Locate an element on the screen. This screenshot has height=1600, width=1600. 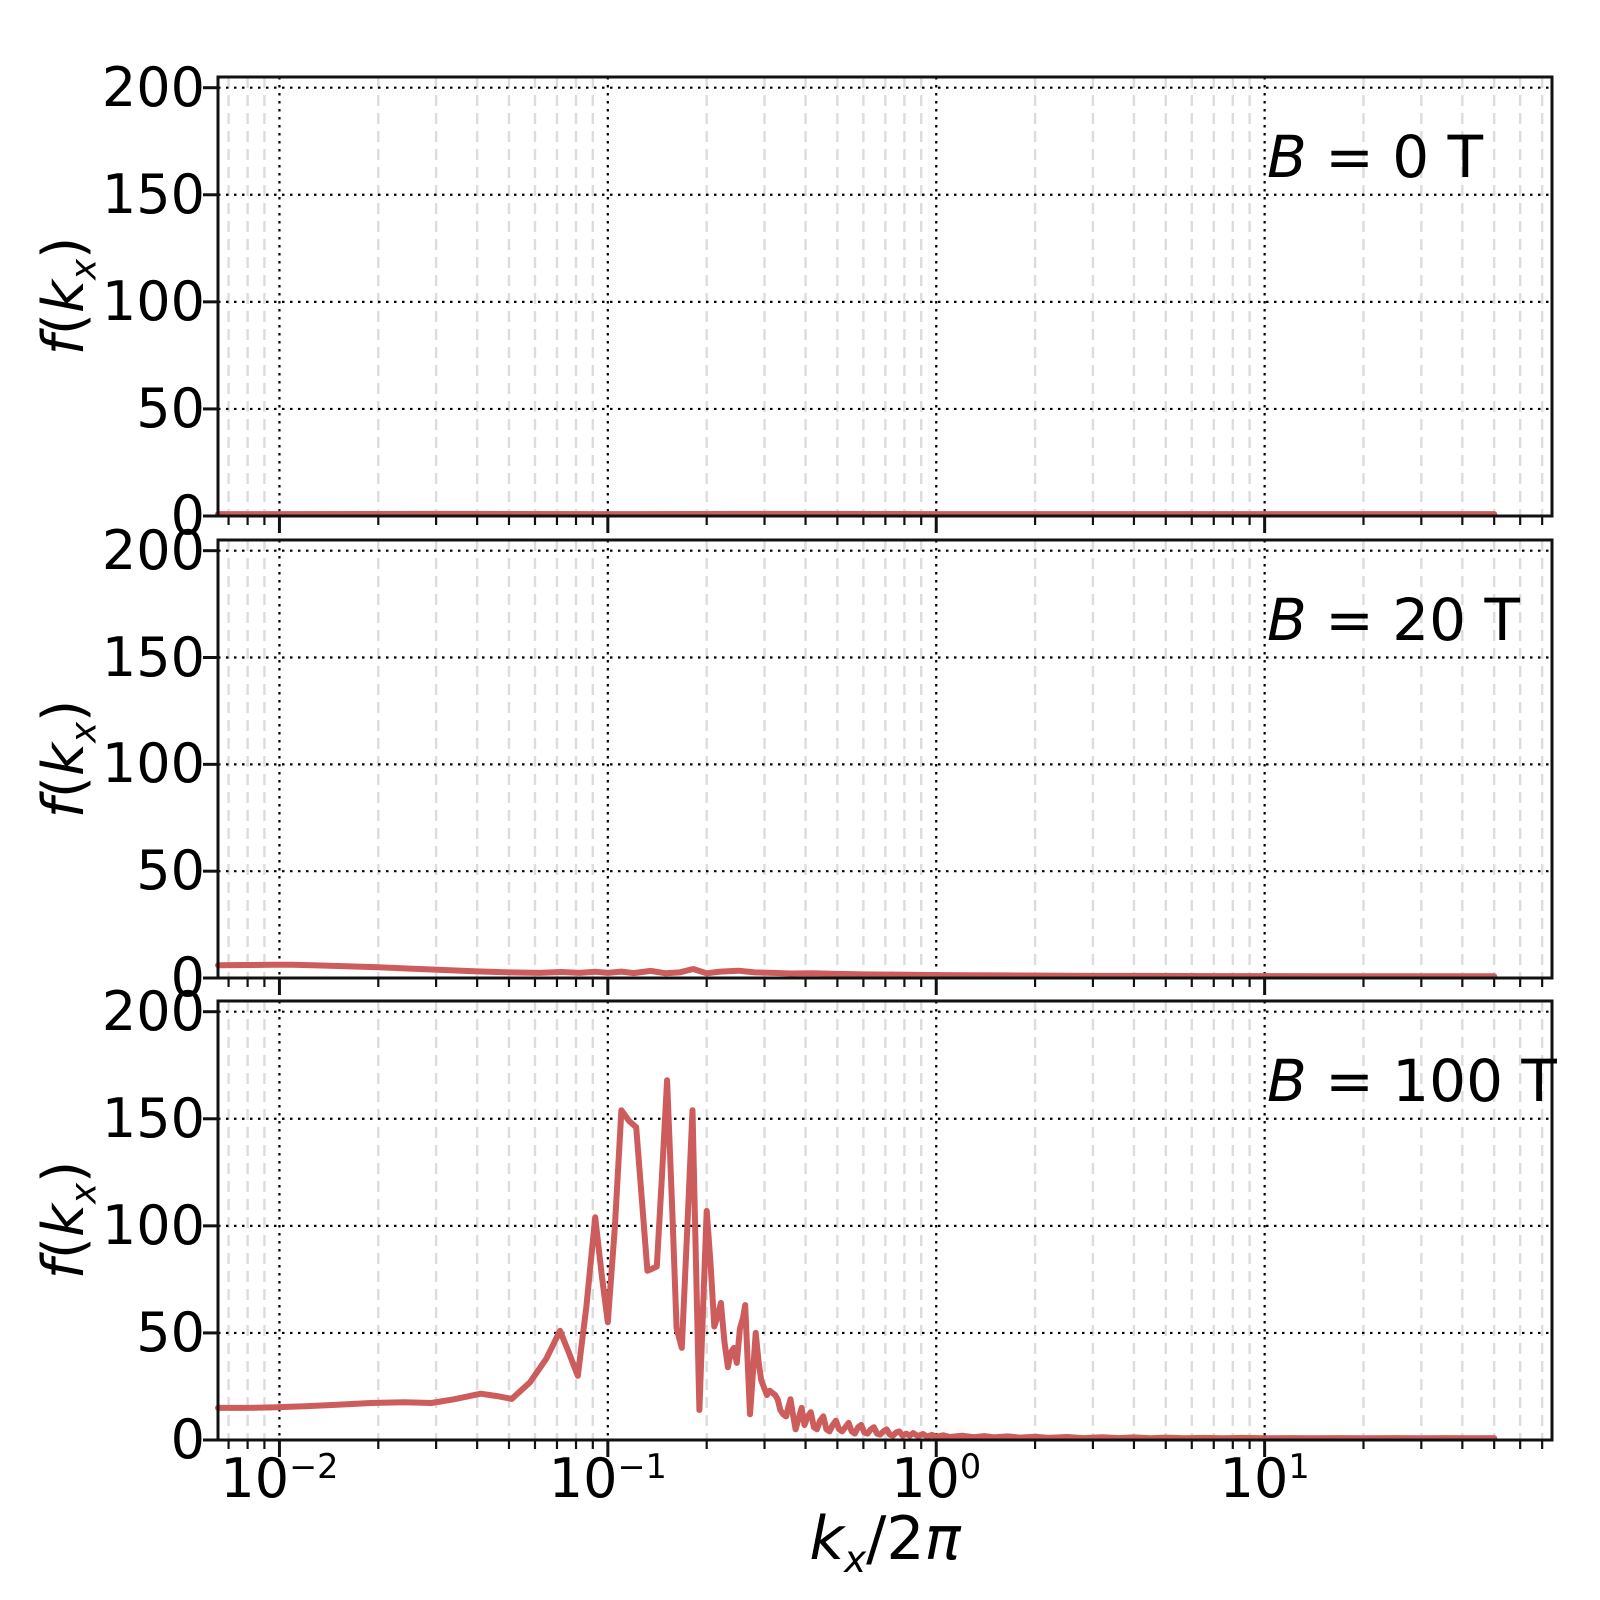
x-tick-label-1e-1: 10⁻¹ is located at coordinates (607, 1478).